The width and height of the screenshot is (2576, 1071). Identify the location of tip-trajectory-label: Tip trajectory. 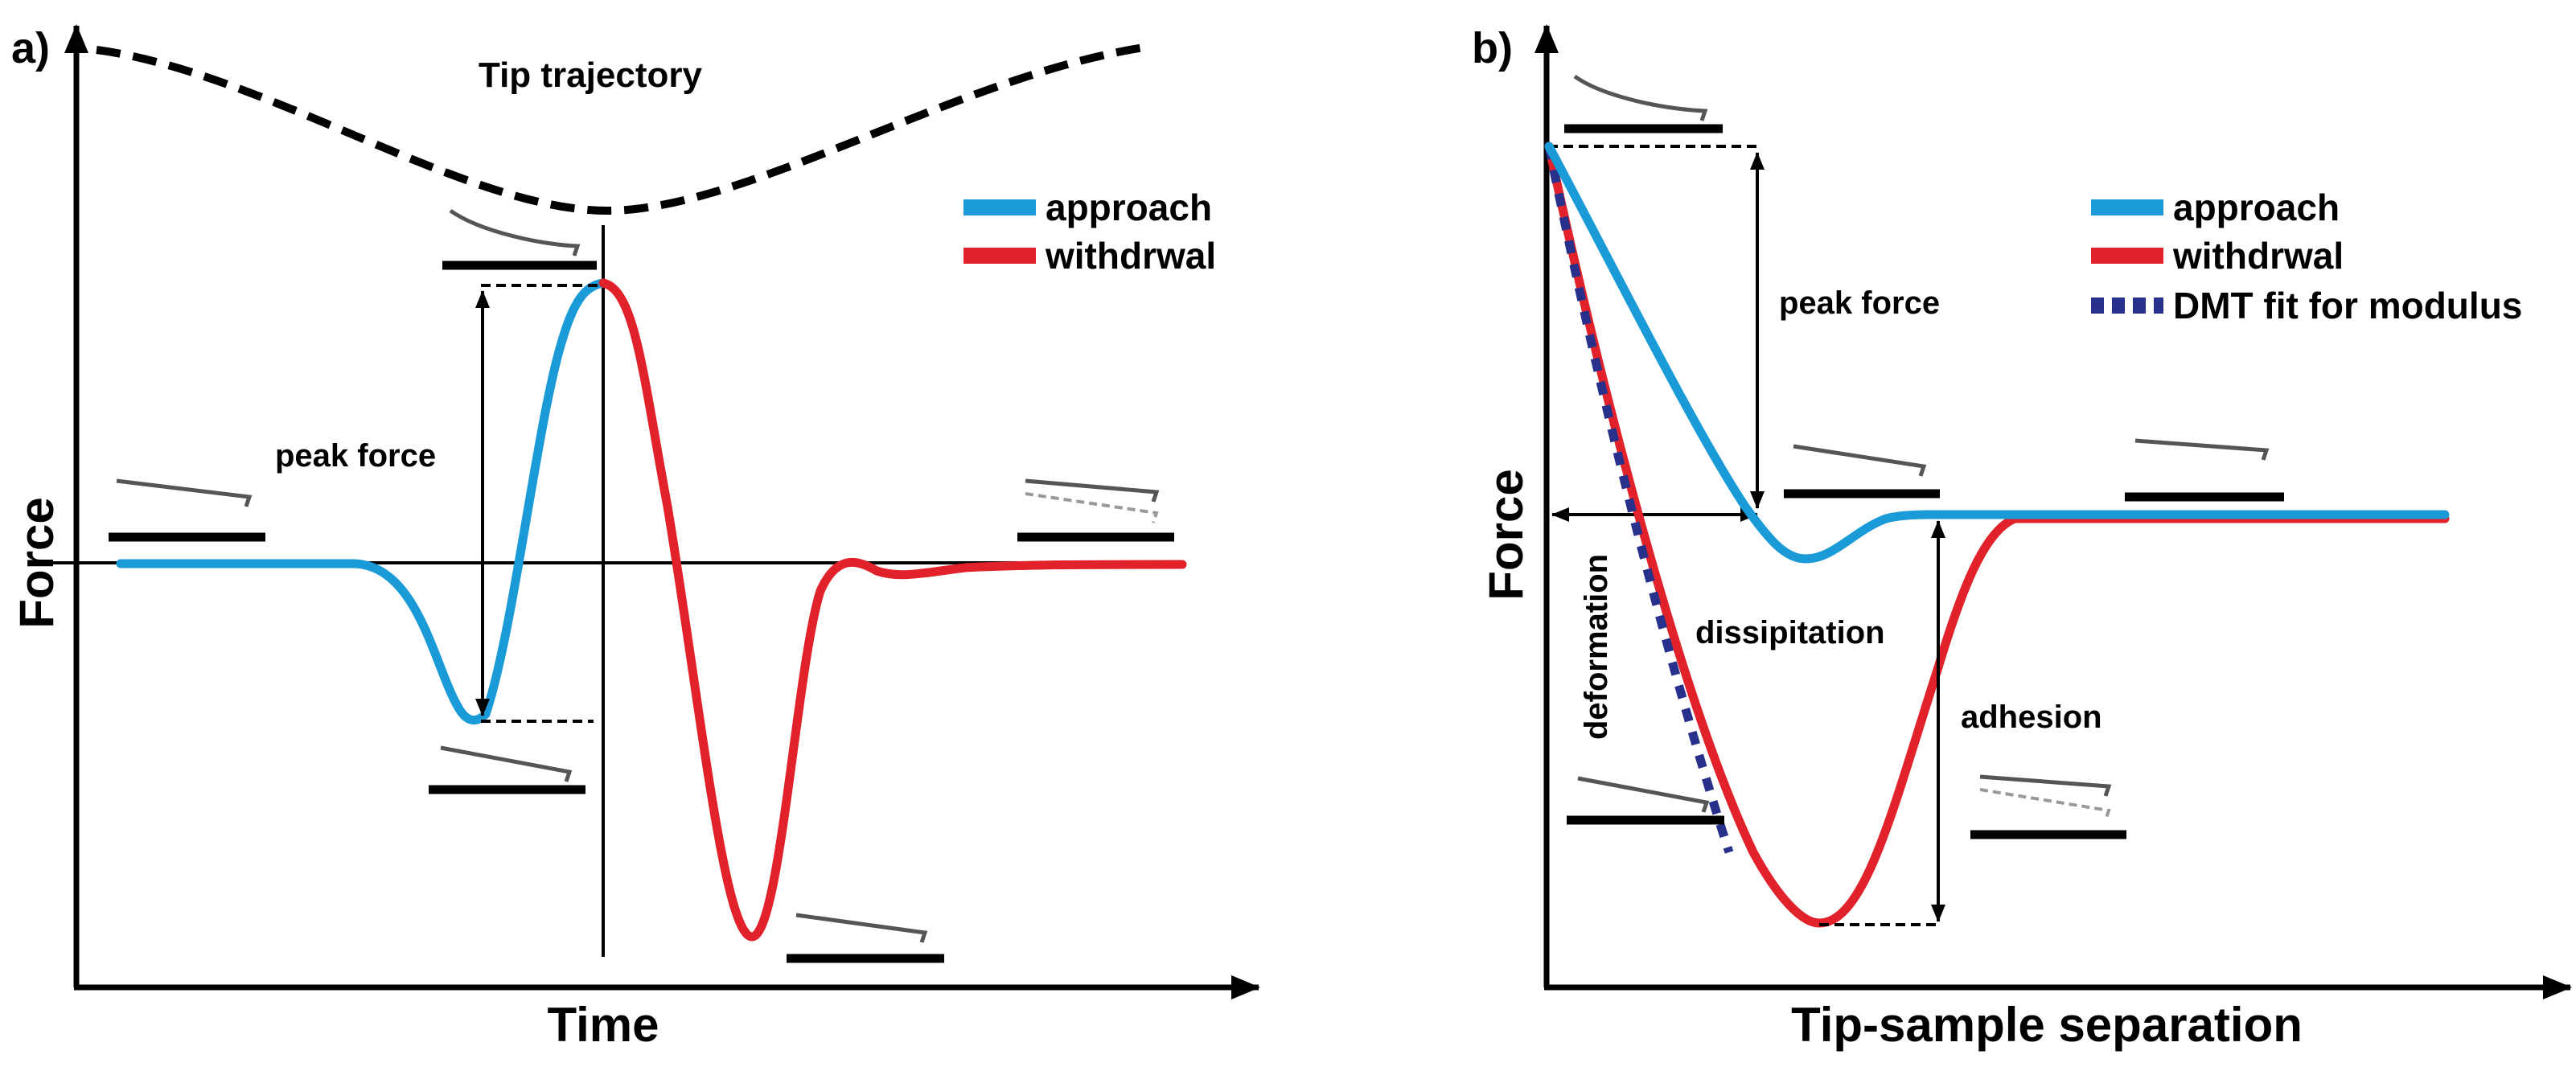
(590, 75).